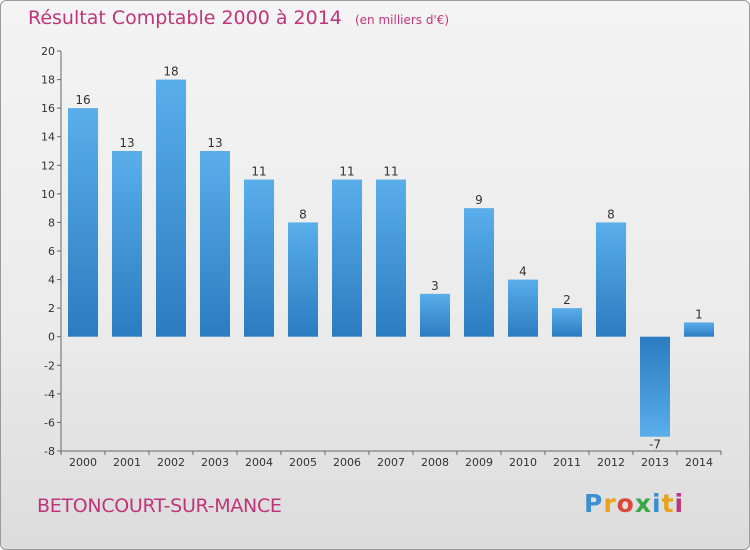  I want to click on bar-2011, so click(567, 322).